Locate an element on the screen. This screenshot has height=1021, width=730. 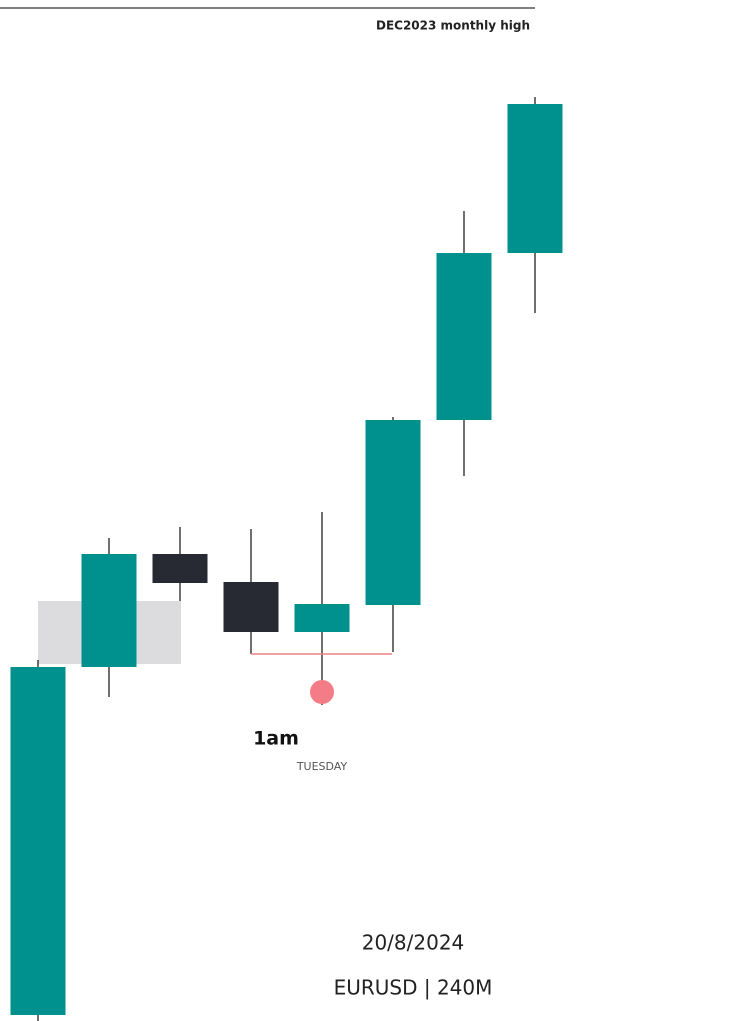
date-label: 20/8/2024 is located at coordinates (413, 943).